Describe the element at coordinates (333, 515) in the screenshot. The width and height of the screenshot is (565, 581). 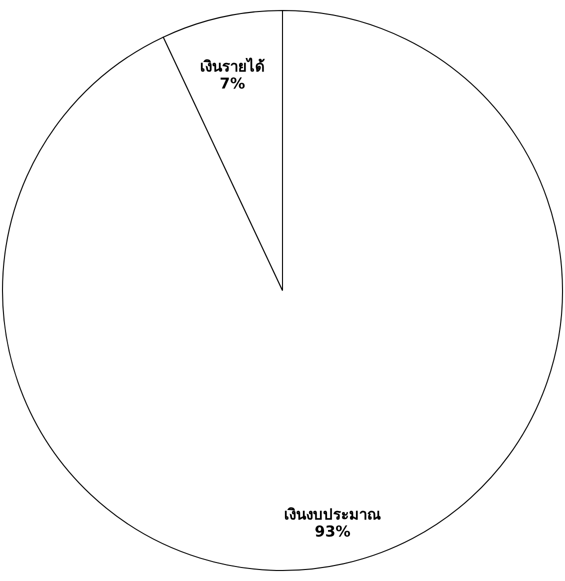
I see `slice-label: เงินงบประมาณ` at that location.